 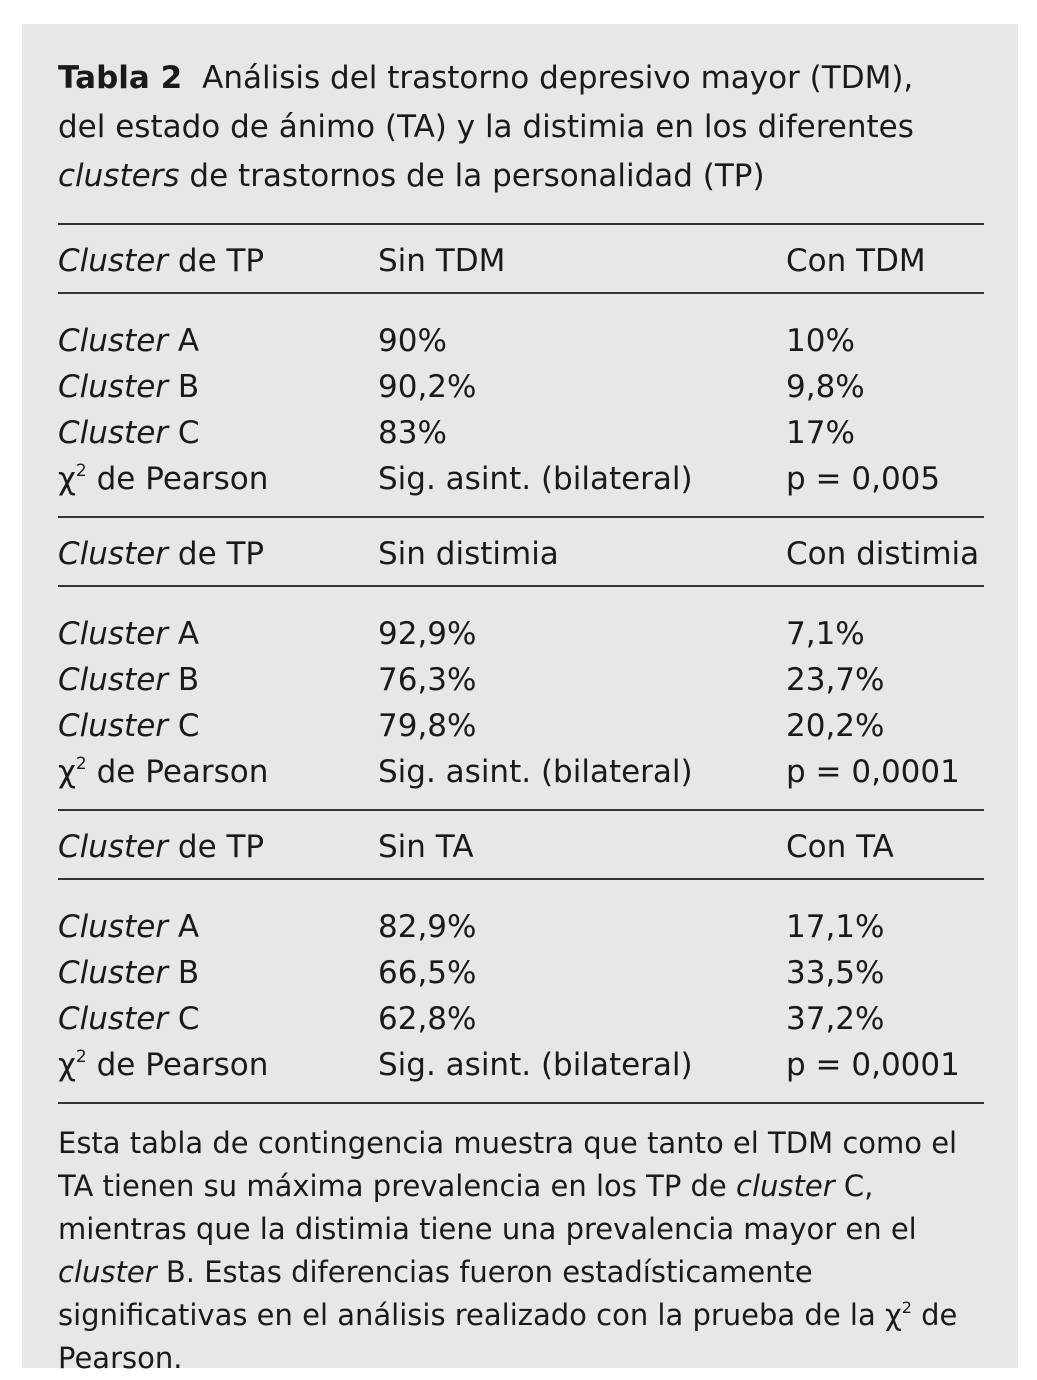 I want to click on cell-without: 90%, so click(x=412, y=341).